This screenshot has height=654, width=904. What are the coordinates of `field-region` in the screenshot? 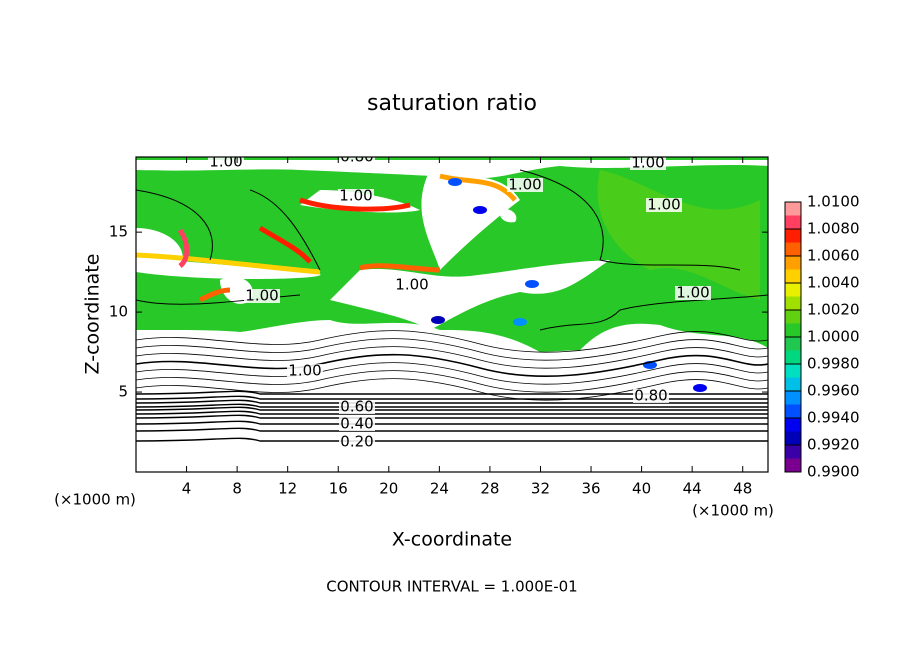 It's located at (678, 235).